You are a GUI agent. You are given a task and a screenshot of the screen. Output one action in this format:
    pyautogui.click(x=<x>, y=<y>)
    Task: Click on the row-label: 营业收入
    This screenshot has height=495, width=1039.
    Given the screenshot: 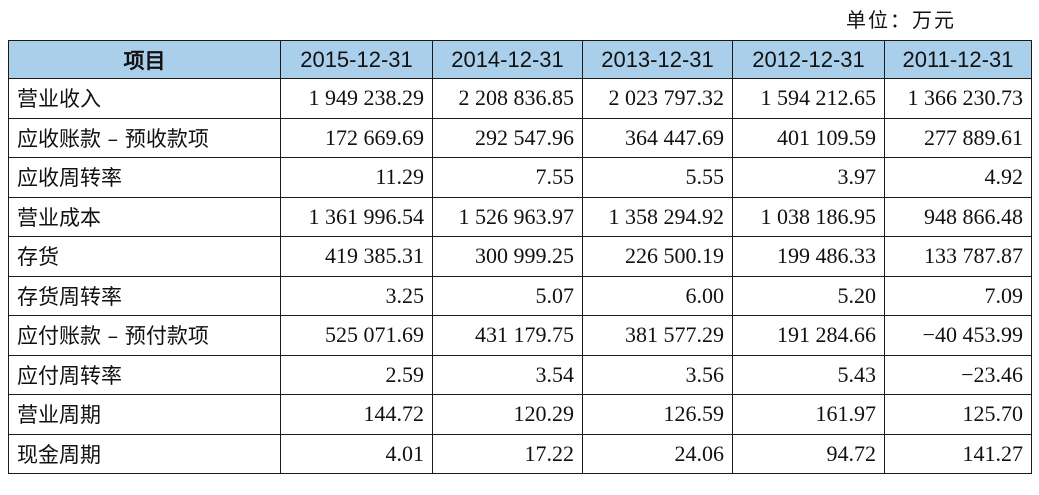 What is the action you would take?
    pyautogui.click(x=144, y=98)
    